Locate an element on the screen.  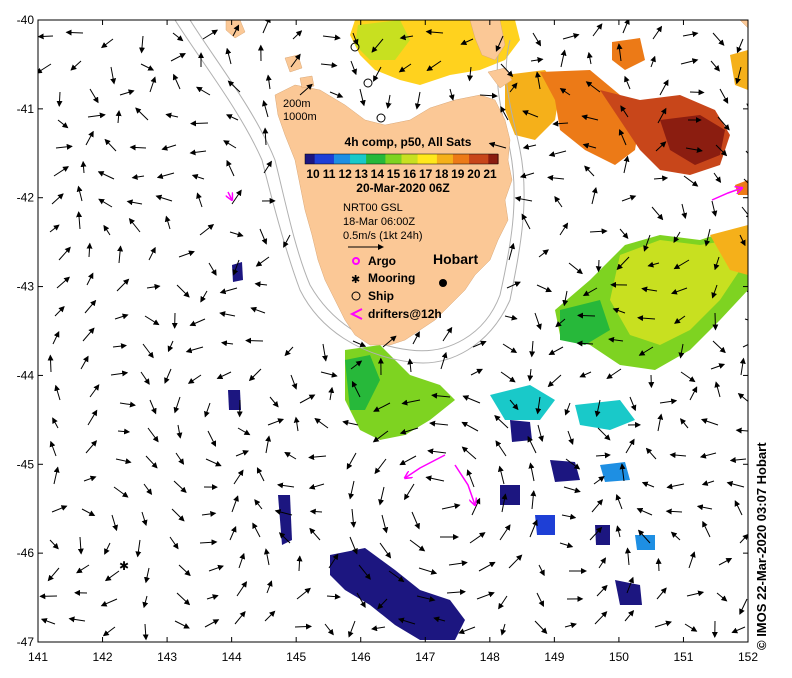
sst-patch-east-dark is located at coordinates (692, 140).